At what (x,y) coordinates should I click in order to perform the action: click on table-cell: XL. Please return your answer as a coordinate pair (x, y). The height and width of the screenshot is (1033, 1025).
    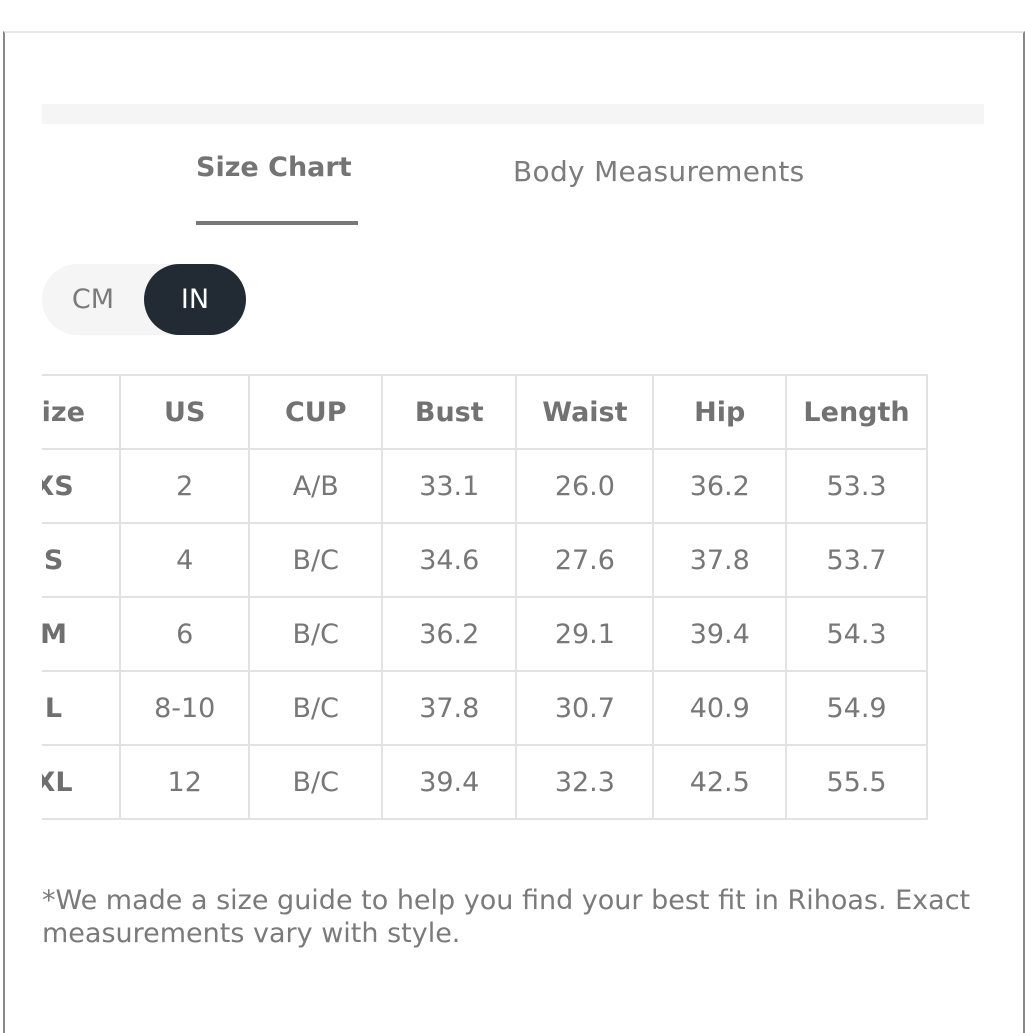
    Looking at the image, I should click on (82, 782).